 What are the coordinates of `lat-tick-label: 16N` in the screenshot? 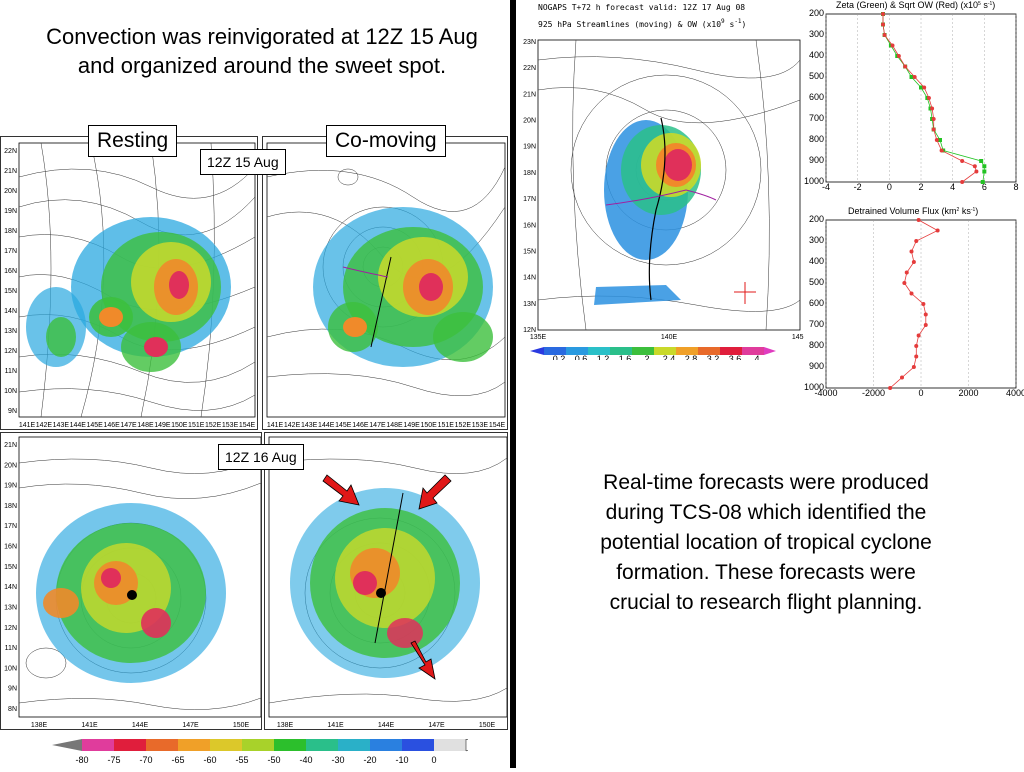 It's located at (10, 271).